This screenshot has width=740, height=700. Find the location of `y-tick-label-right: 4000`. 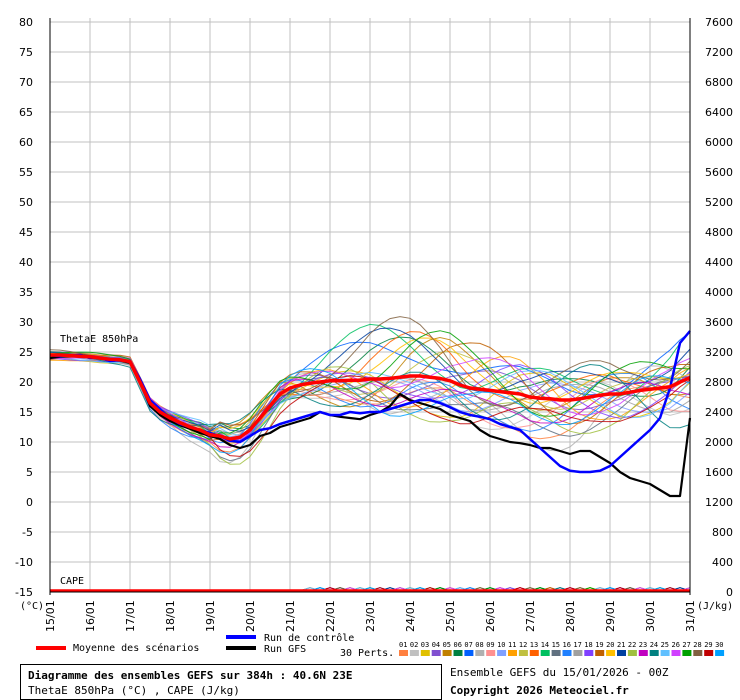

y-tick-label-right: 4000 is located at coordinates (719, 292).